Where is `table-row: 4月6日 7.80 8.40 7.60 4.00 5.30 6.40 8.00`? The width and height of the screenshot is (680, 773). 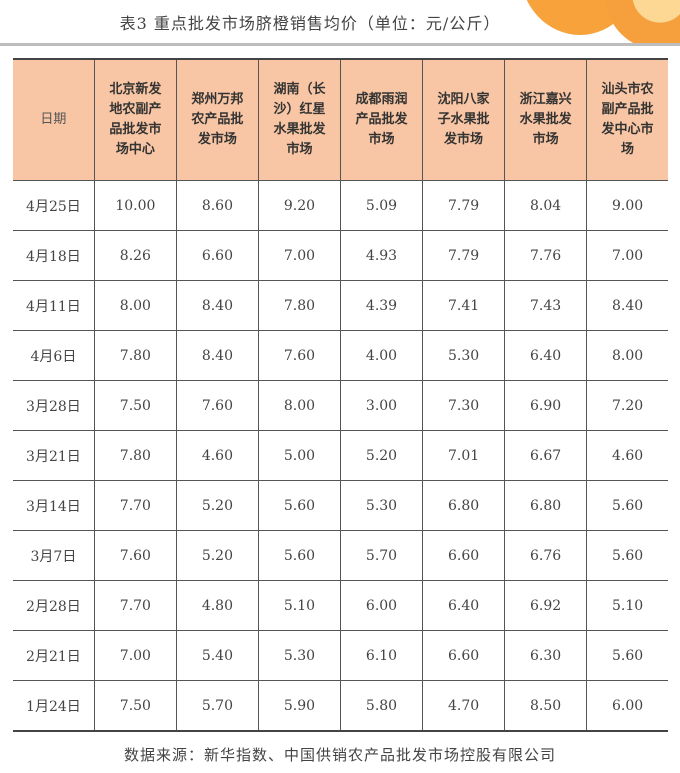 table-row: 4月6日 7.80 8.40 7.60 4.00 5.30 6.40 8.00 is located at coordinates (340, 355).